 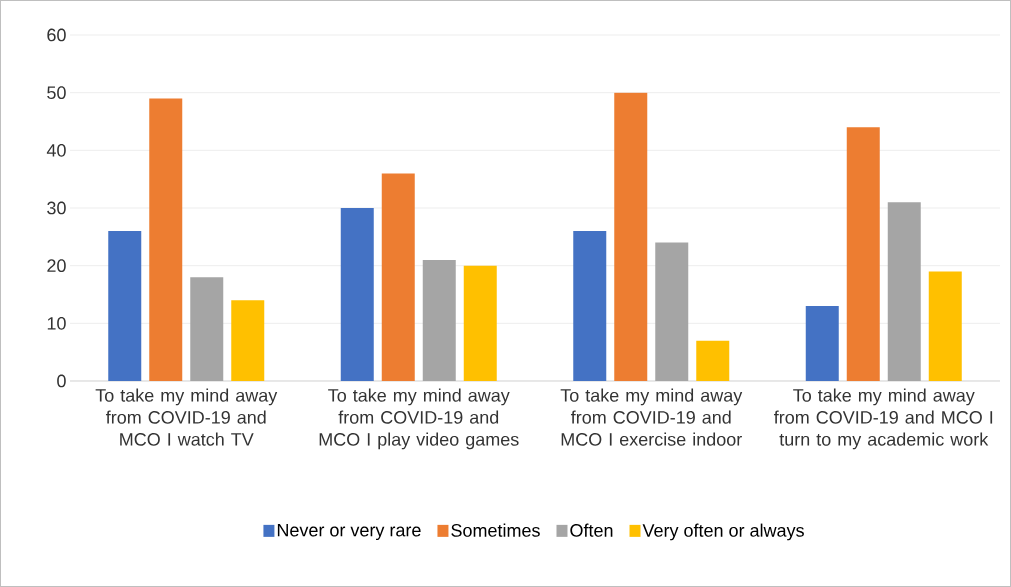 I want to click on x-tick-label: To take my mind away from COVID-19 and MCO I turn to my academic work, so click(x=883, y=419).